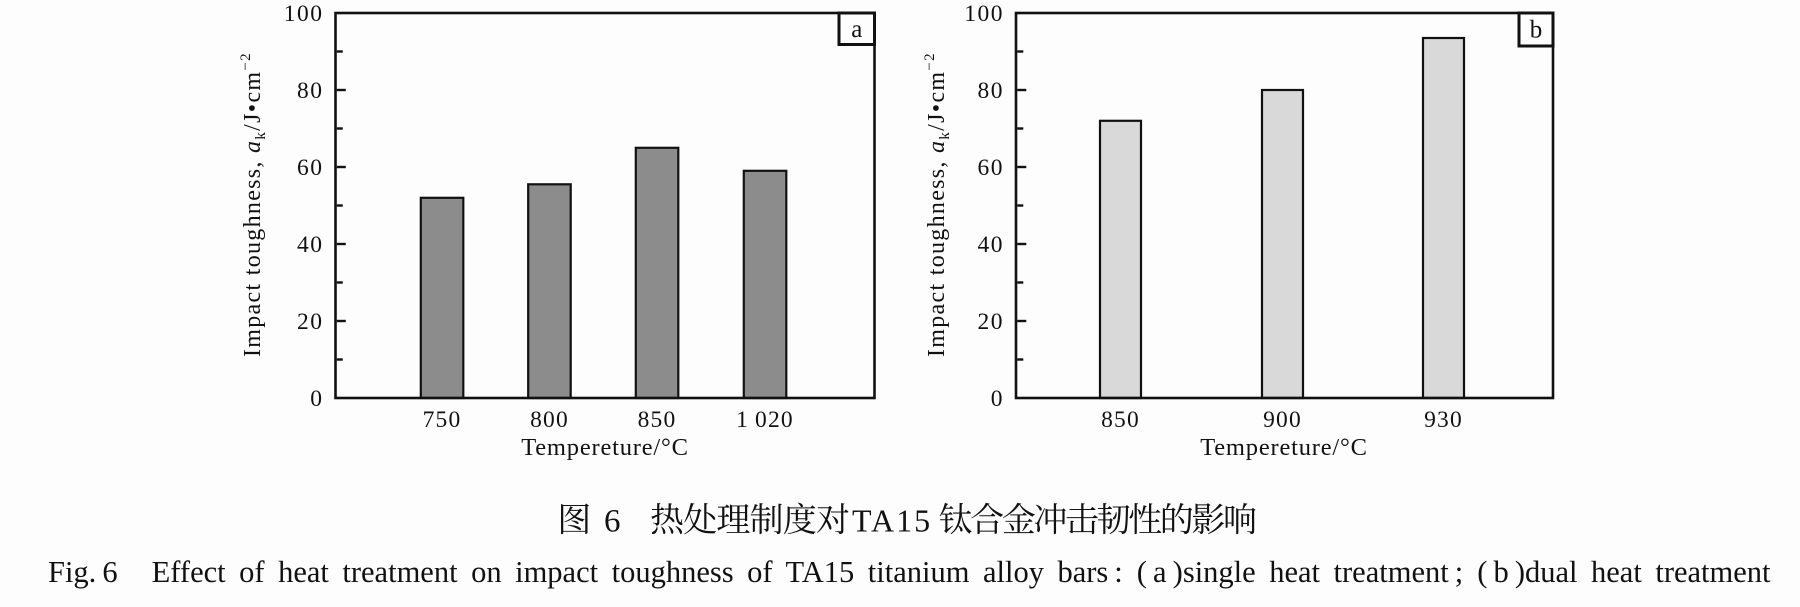 This screenshot has width=1800, height=607. Describe the element at coordinates (1282, 420) in the screenshot. I see `svg-text: 900` at that location.